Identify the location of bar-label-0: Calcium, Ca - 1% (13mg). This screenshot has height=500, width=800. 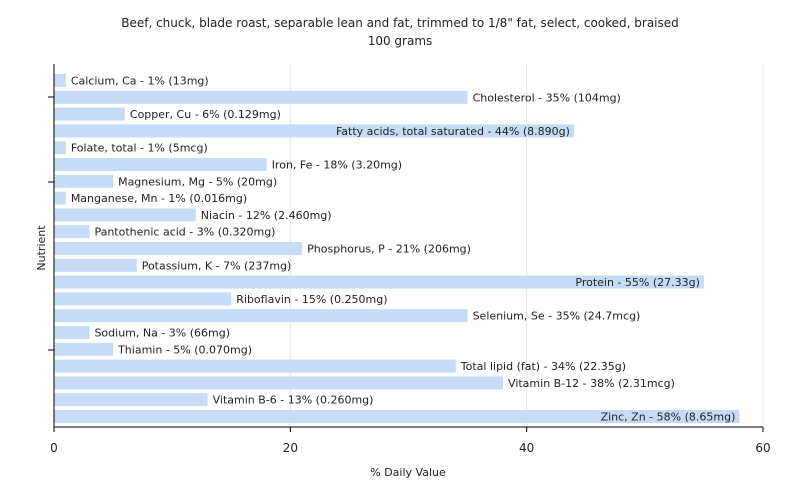
(140, 81).